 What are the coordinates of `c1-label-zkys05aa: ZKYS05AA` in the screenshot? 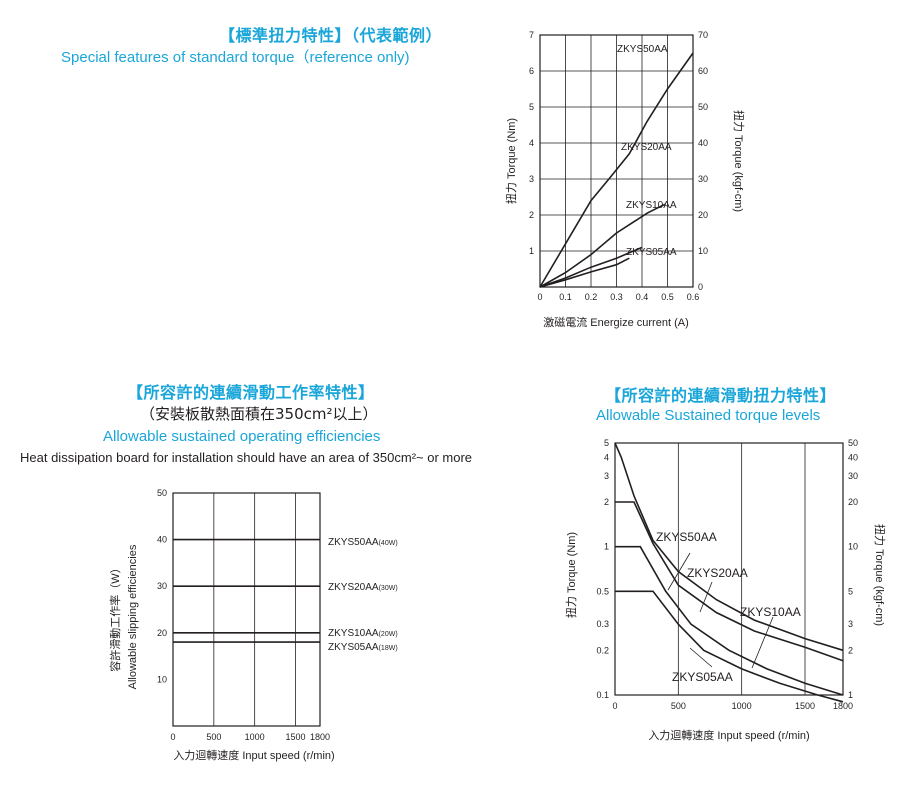 It's located at (651, 252).